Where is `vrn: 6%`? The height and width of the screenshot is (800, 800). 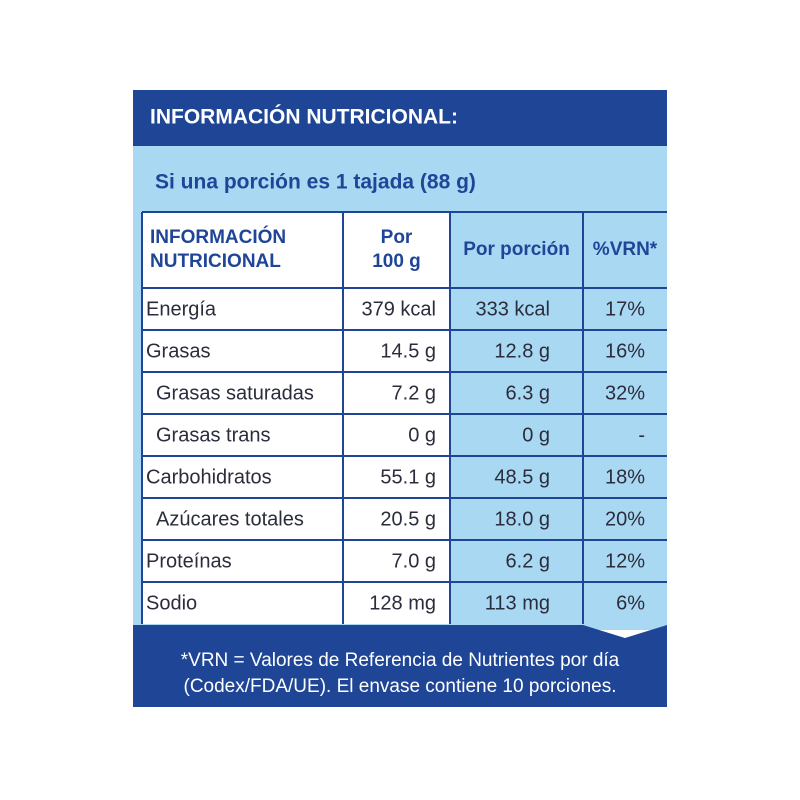
vrn: 6% is located at coordinates (630, 603).